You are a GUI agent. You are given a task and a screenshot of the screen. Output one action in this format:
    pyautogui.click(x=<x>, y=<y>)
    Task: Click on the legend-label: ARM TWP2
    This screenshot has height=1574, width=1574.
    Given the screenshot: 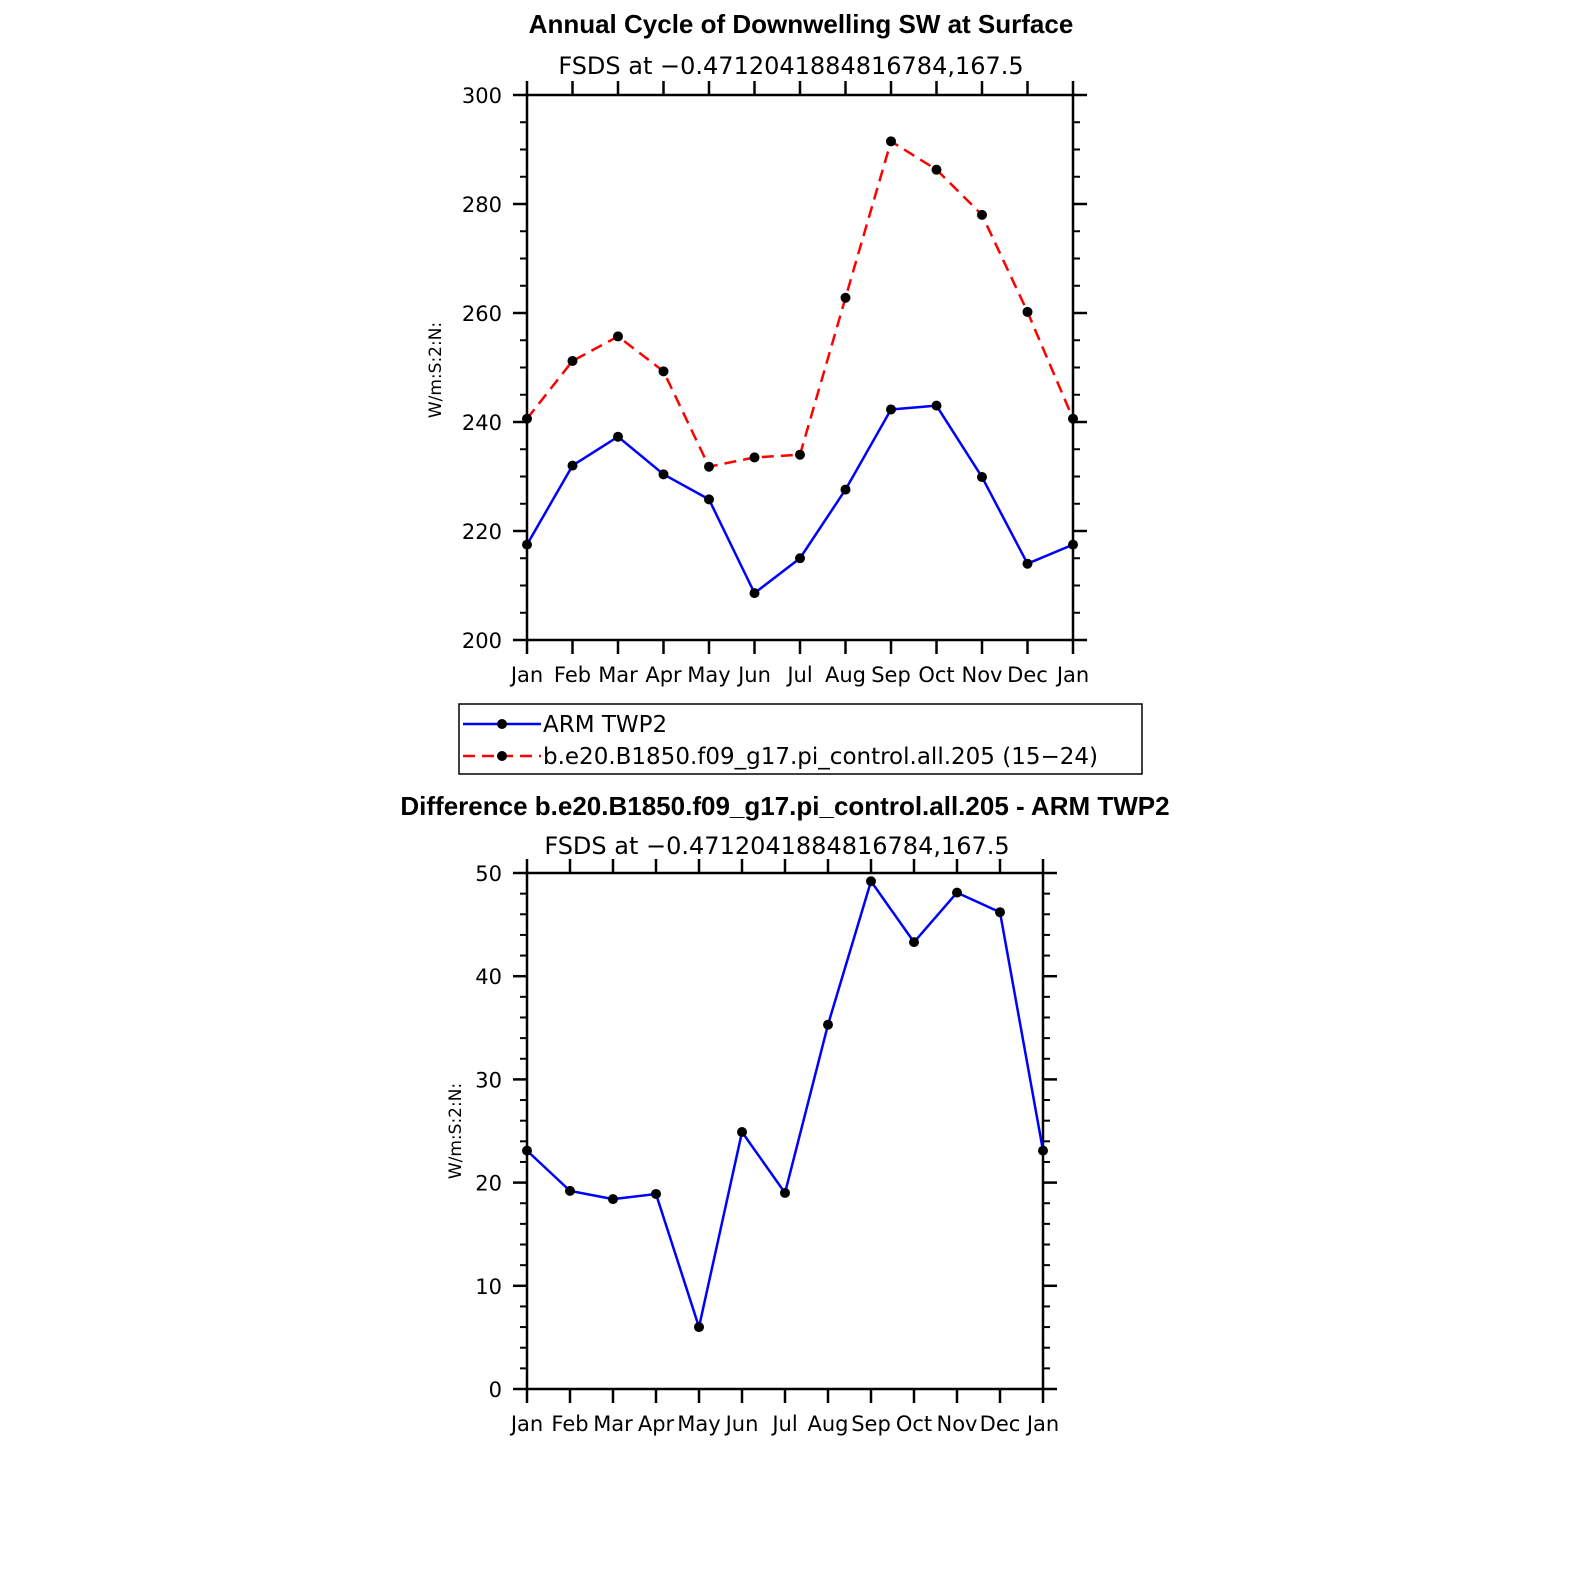 What is the action you would take?
    pyautogui.click(x=605, y=725)
    